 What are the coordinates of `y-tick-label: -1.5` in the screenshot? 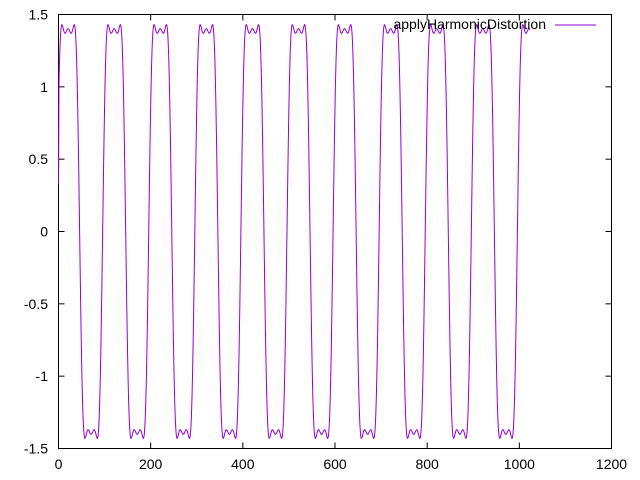 It's located at (36, 449).